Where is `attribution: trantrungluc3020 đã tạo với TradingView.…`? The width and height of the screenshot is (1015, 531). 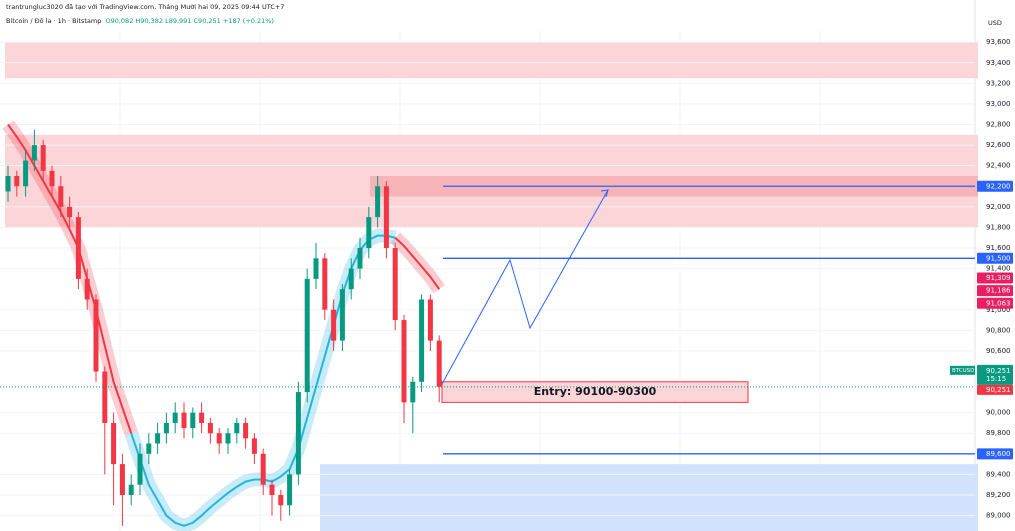 attribution: trantrungluc3020 đã tạo với TradingView.… is located at coordinates (145, 7).